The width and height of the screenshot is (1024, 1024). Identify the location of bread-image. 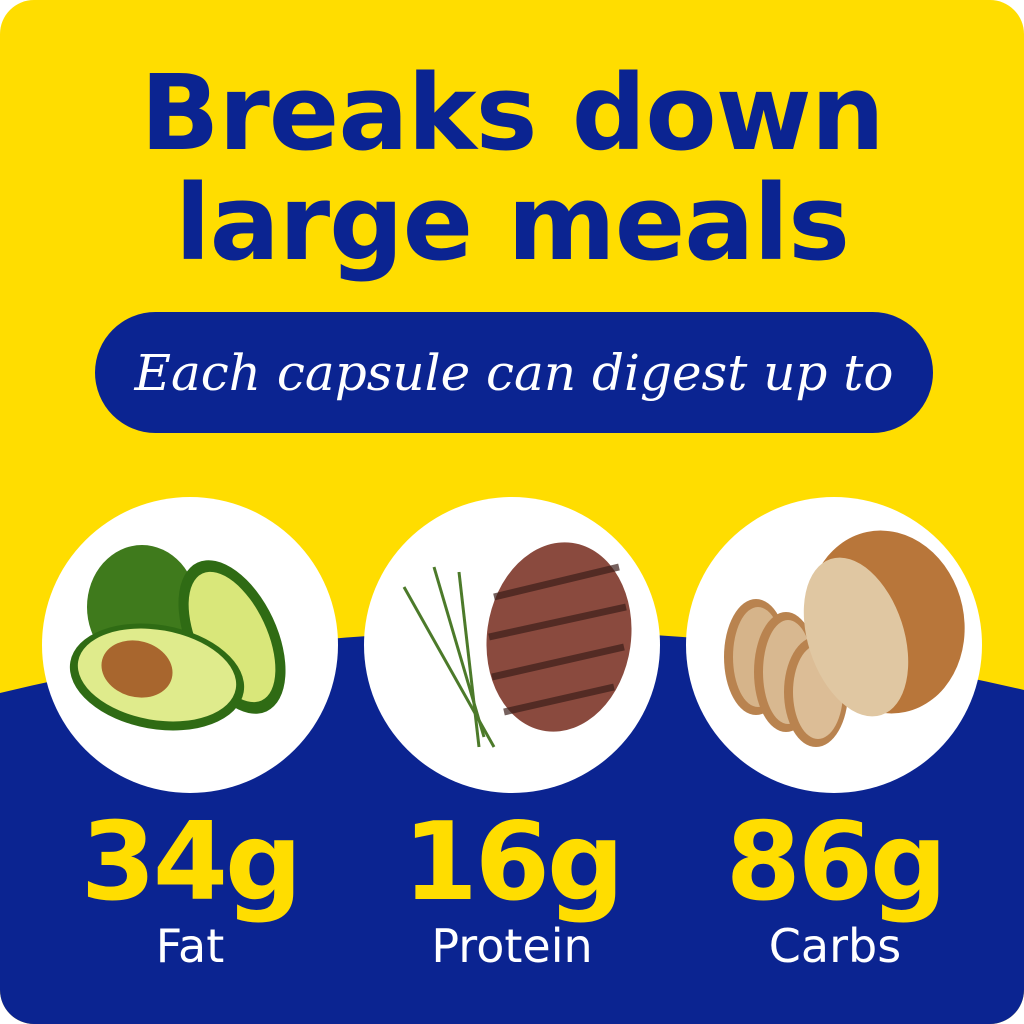
(834, 645).